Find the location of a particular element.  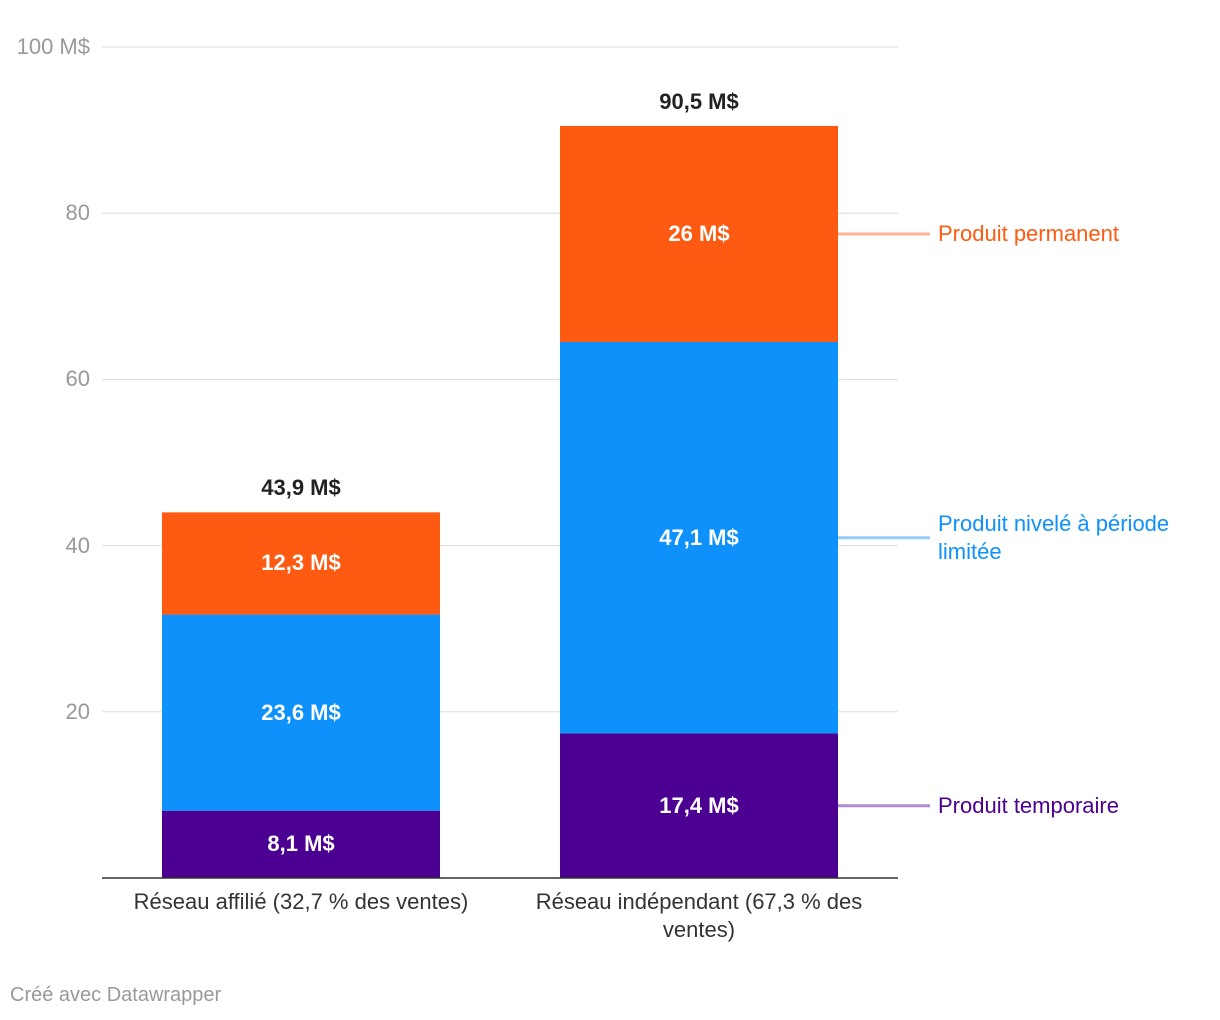

value-label: 26 M$ is located at coordinates (699, 233).